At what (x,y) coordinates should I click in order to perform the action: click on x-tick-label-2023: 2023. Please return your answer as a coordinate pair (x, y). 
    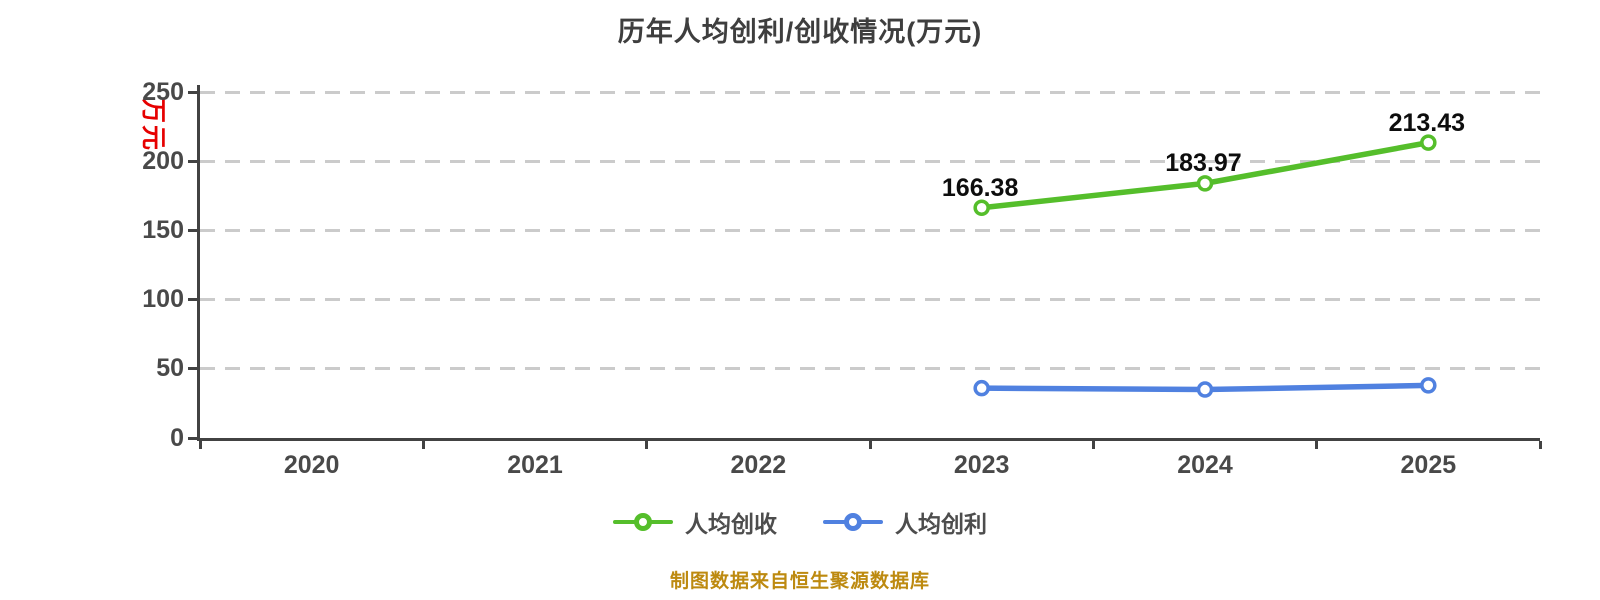
    Looking at the image, I should click on (981, 465).